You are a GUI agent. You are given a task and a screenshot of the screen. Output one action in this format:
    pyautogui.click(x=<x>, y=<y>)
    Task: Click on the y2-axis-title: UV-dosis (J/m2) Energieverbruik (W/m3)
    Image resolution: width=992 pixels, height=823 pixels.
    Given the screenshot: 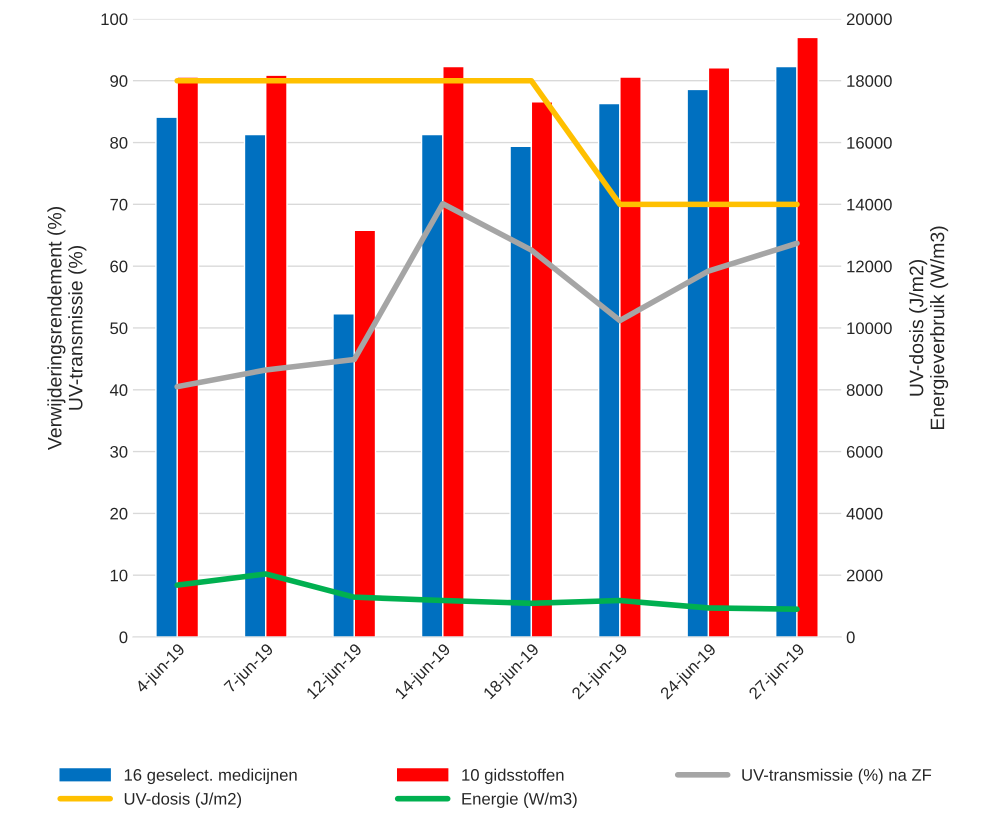 What is the action you would take?
    pyautogui.click(x=928, y=328)
    